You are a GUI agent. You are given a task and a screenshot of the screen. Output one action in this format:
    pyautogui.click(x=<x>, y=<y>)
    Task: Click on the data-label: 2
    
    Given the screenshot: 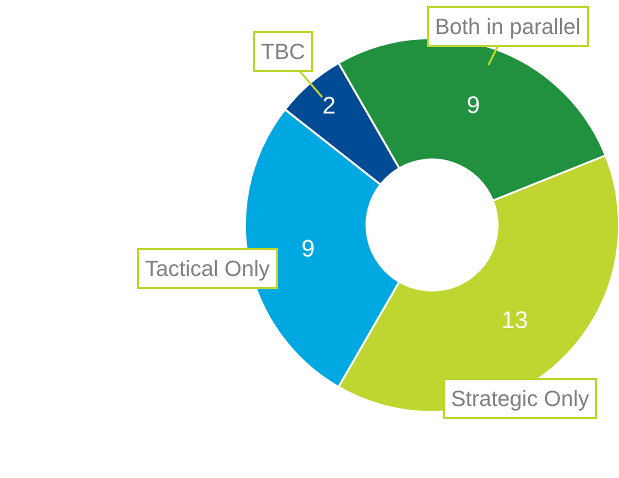 What is the action you would take?
    pyautogui.click(x=329, y=106)
    